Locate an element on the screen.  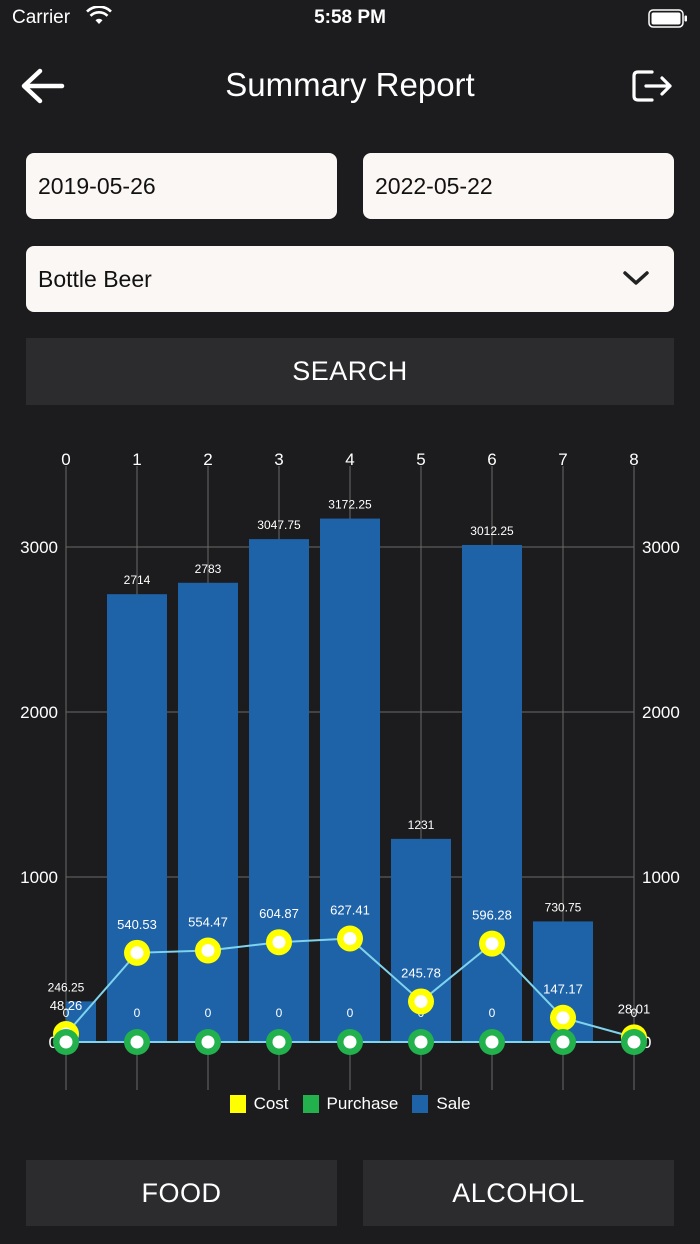
bar-sale-label: 2783 is located at coordinates (208, 569).